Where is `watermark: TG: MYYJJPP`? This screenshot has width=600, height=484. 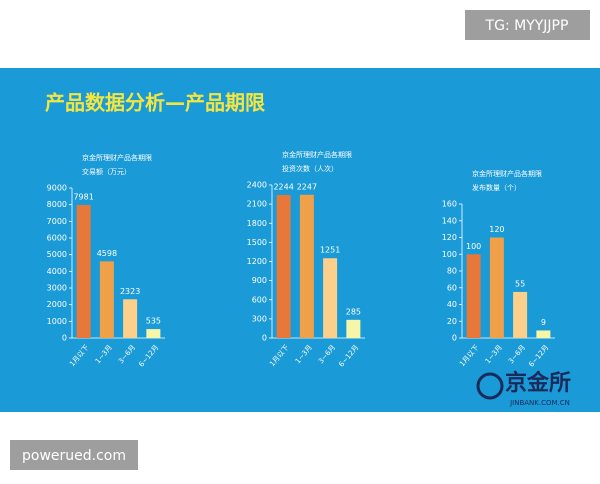
watermark: TG: MYYJJPP is located at coordinates (527, 26).